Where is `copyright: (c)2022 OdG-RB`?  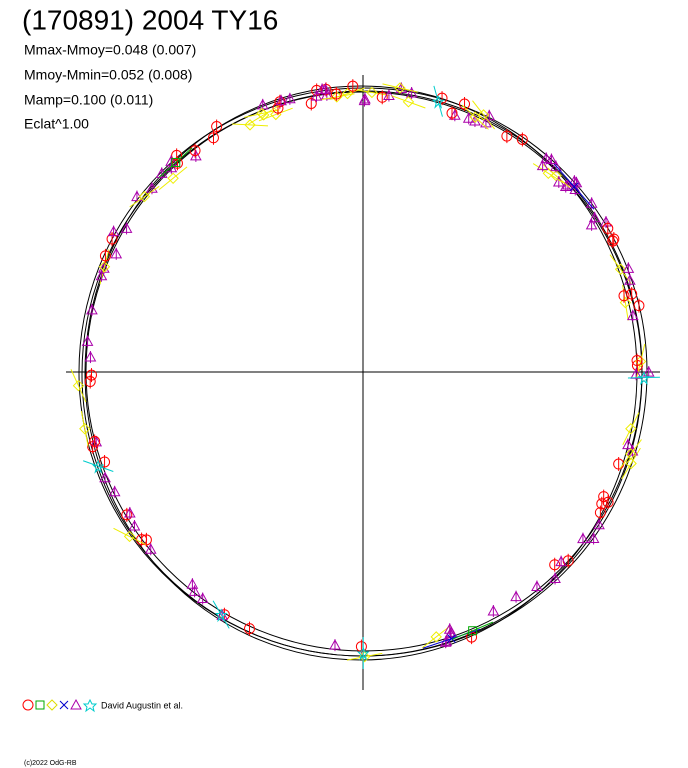 copyright: (c)2022 OdG-RB is located at coordinates (50, 763).